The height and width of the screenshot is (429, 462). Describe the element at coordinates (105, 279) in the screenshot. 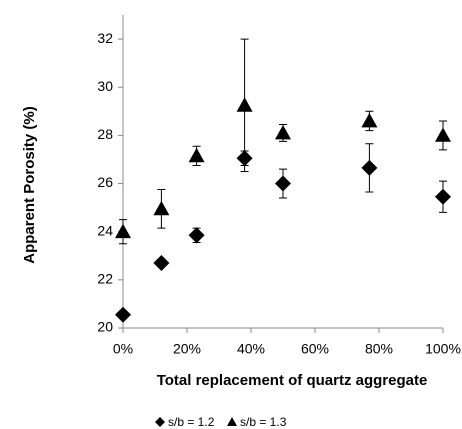

I see `y-tick-label: 22` at that location.